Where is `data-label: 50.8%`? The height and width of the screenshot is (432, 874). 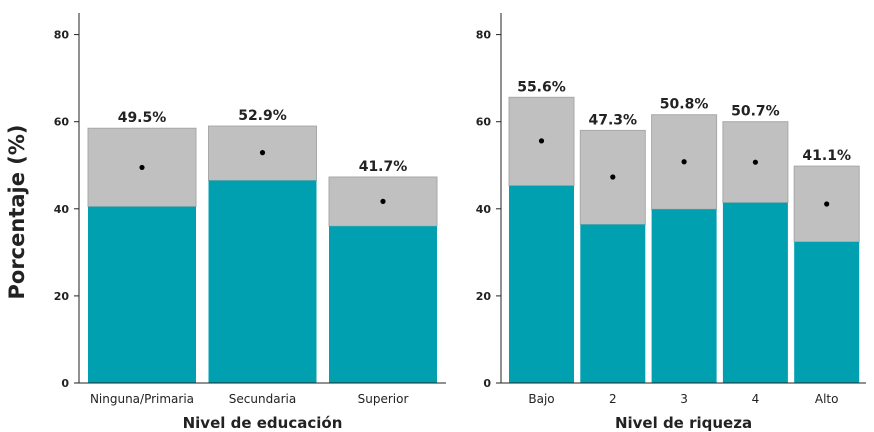
data-label: 50.8% is located at coordinates (684, 105).